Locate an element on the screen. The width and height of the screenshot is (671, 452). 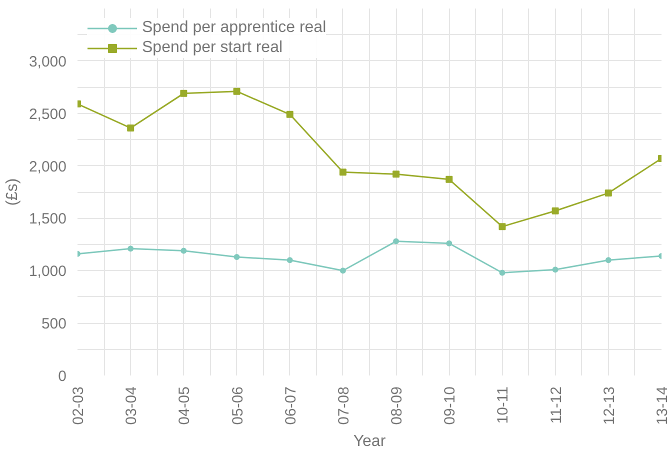
x-tick-label: 12-13 is located at coordinates (609, 405).